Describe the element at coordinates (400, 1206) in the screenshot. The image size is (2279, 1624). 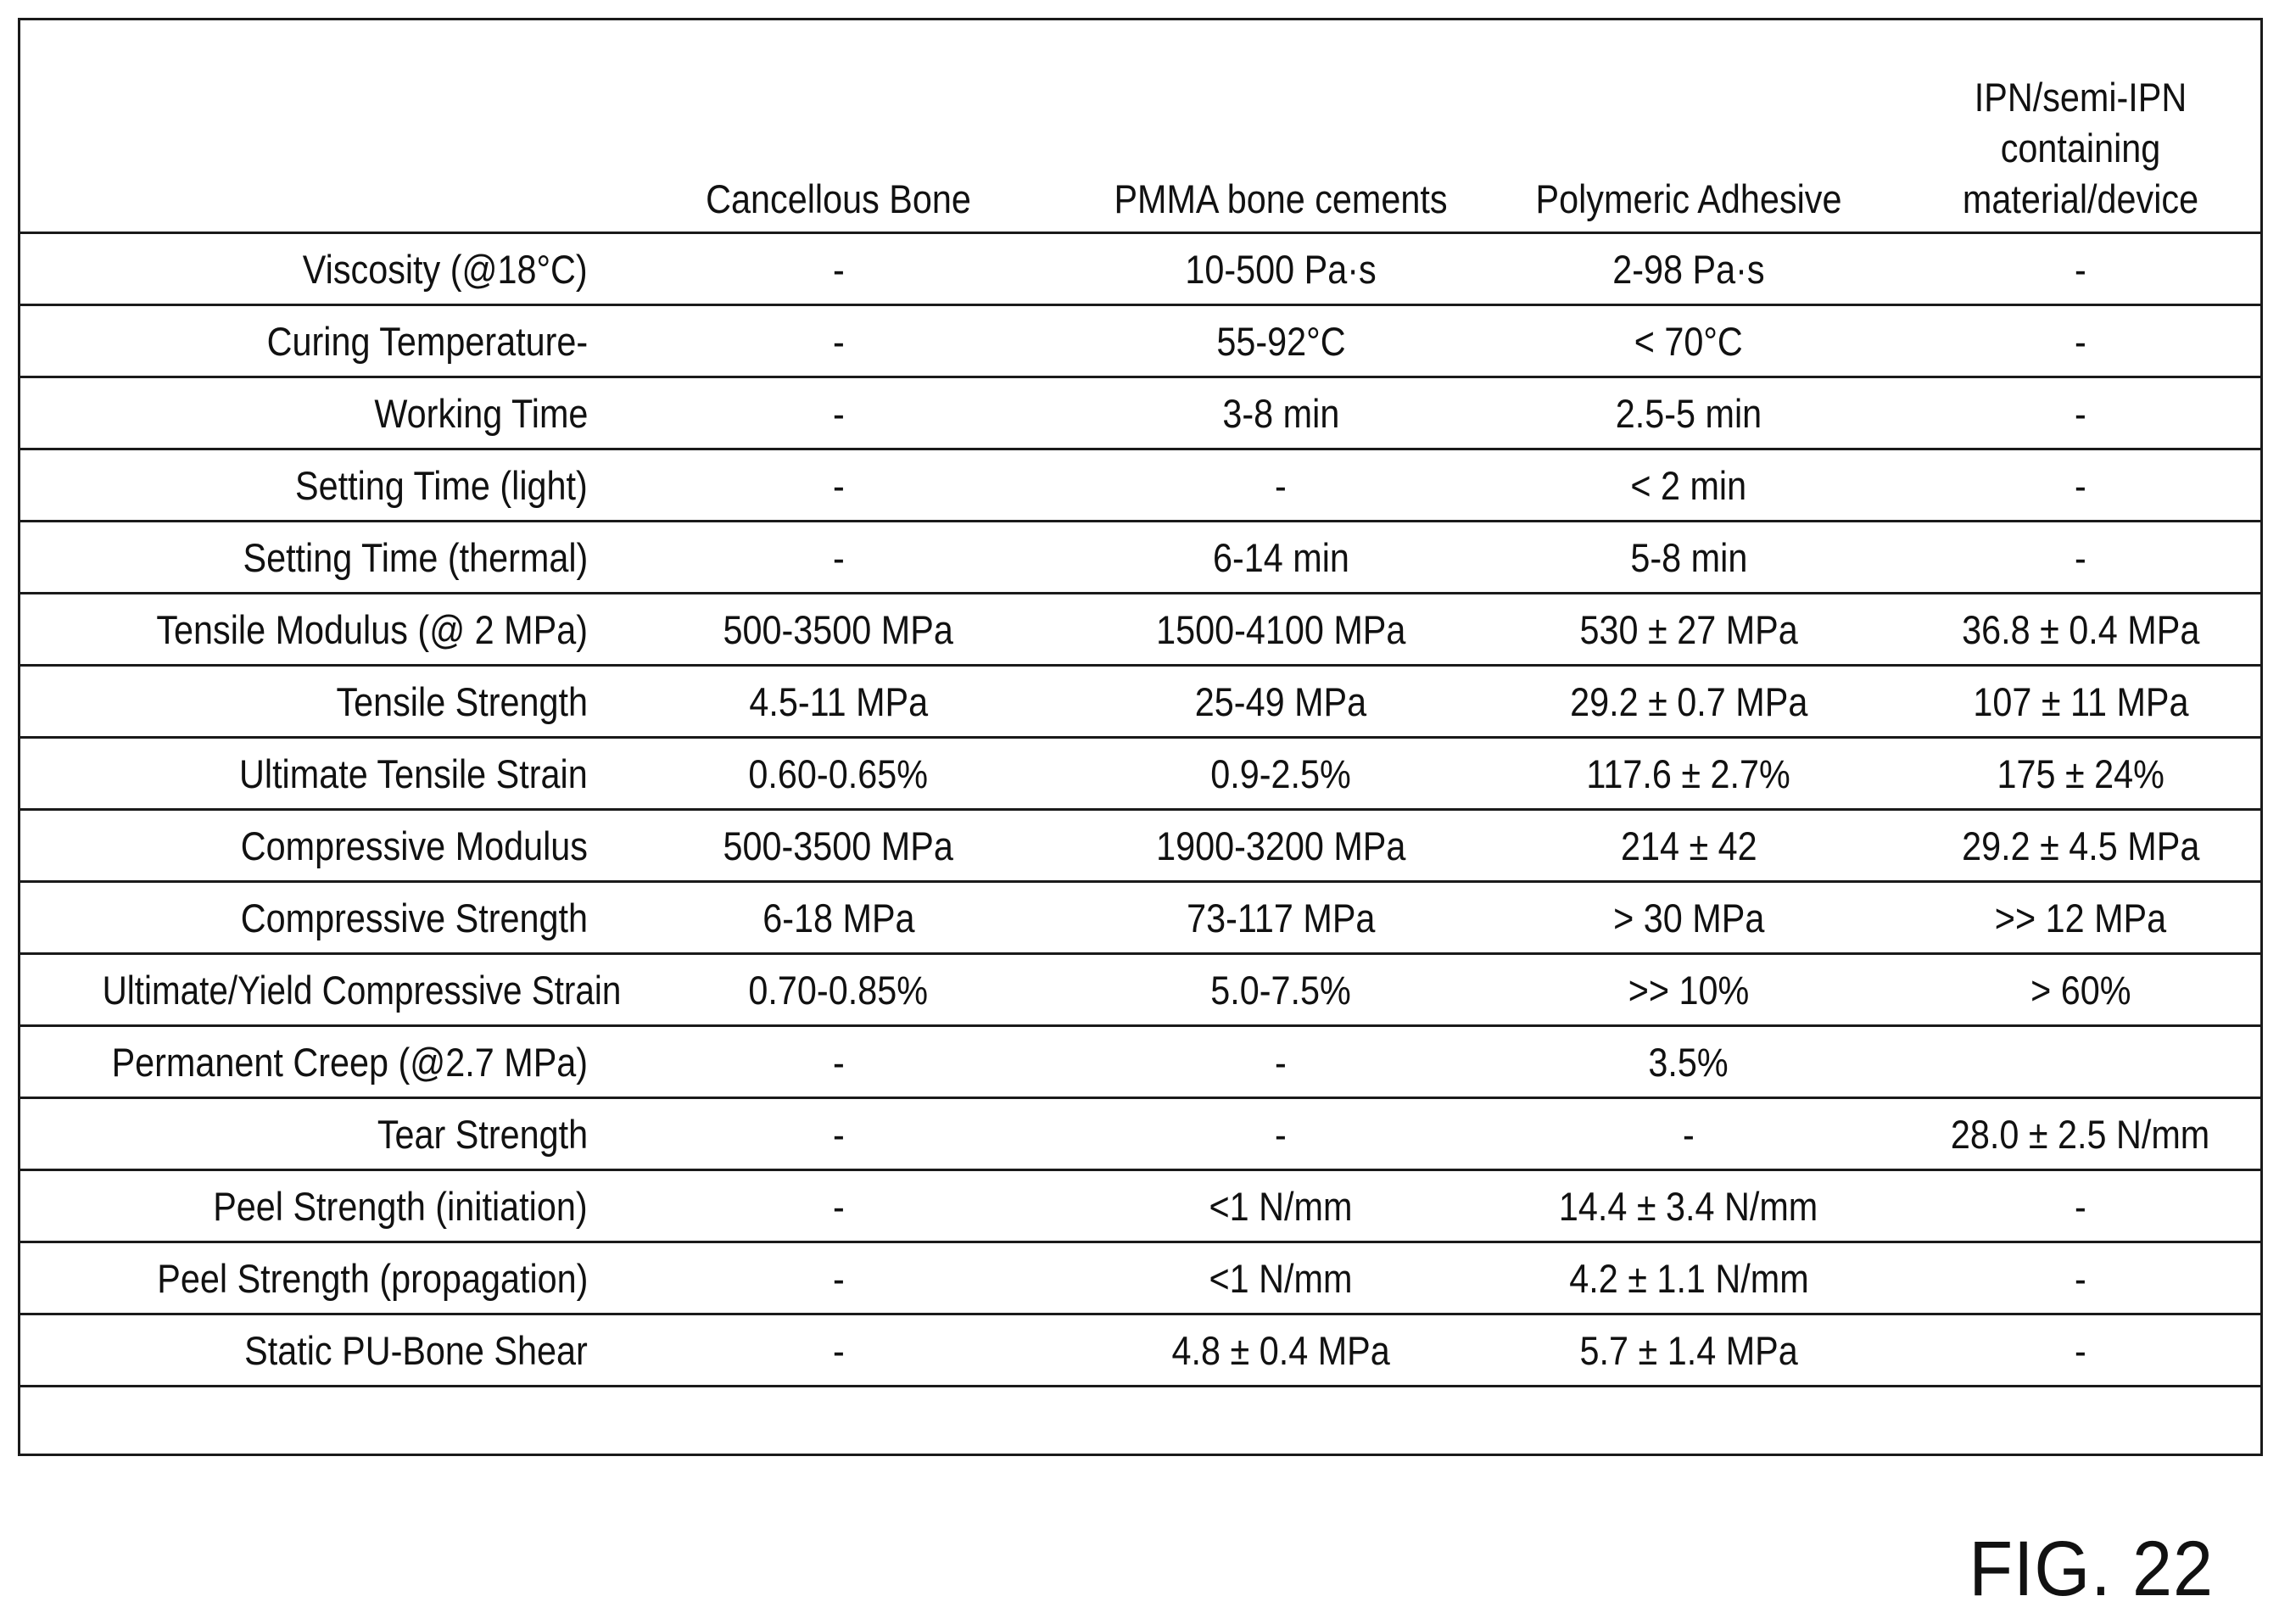
I see `row-label: Peel Strength (initiation)` at that location.